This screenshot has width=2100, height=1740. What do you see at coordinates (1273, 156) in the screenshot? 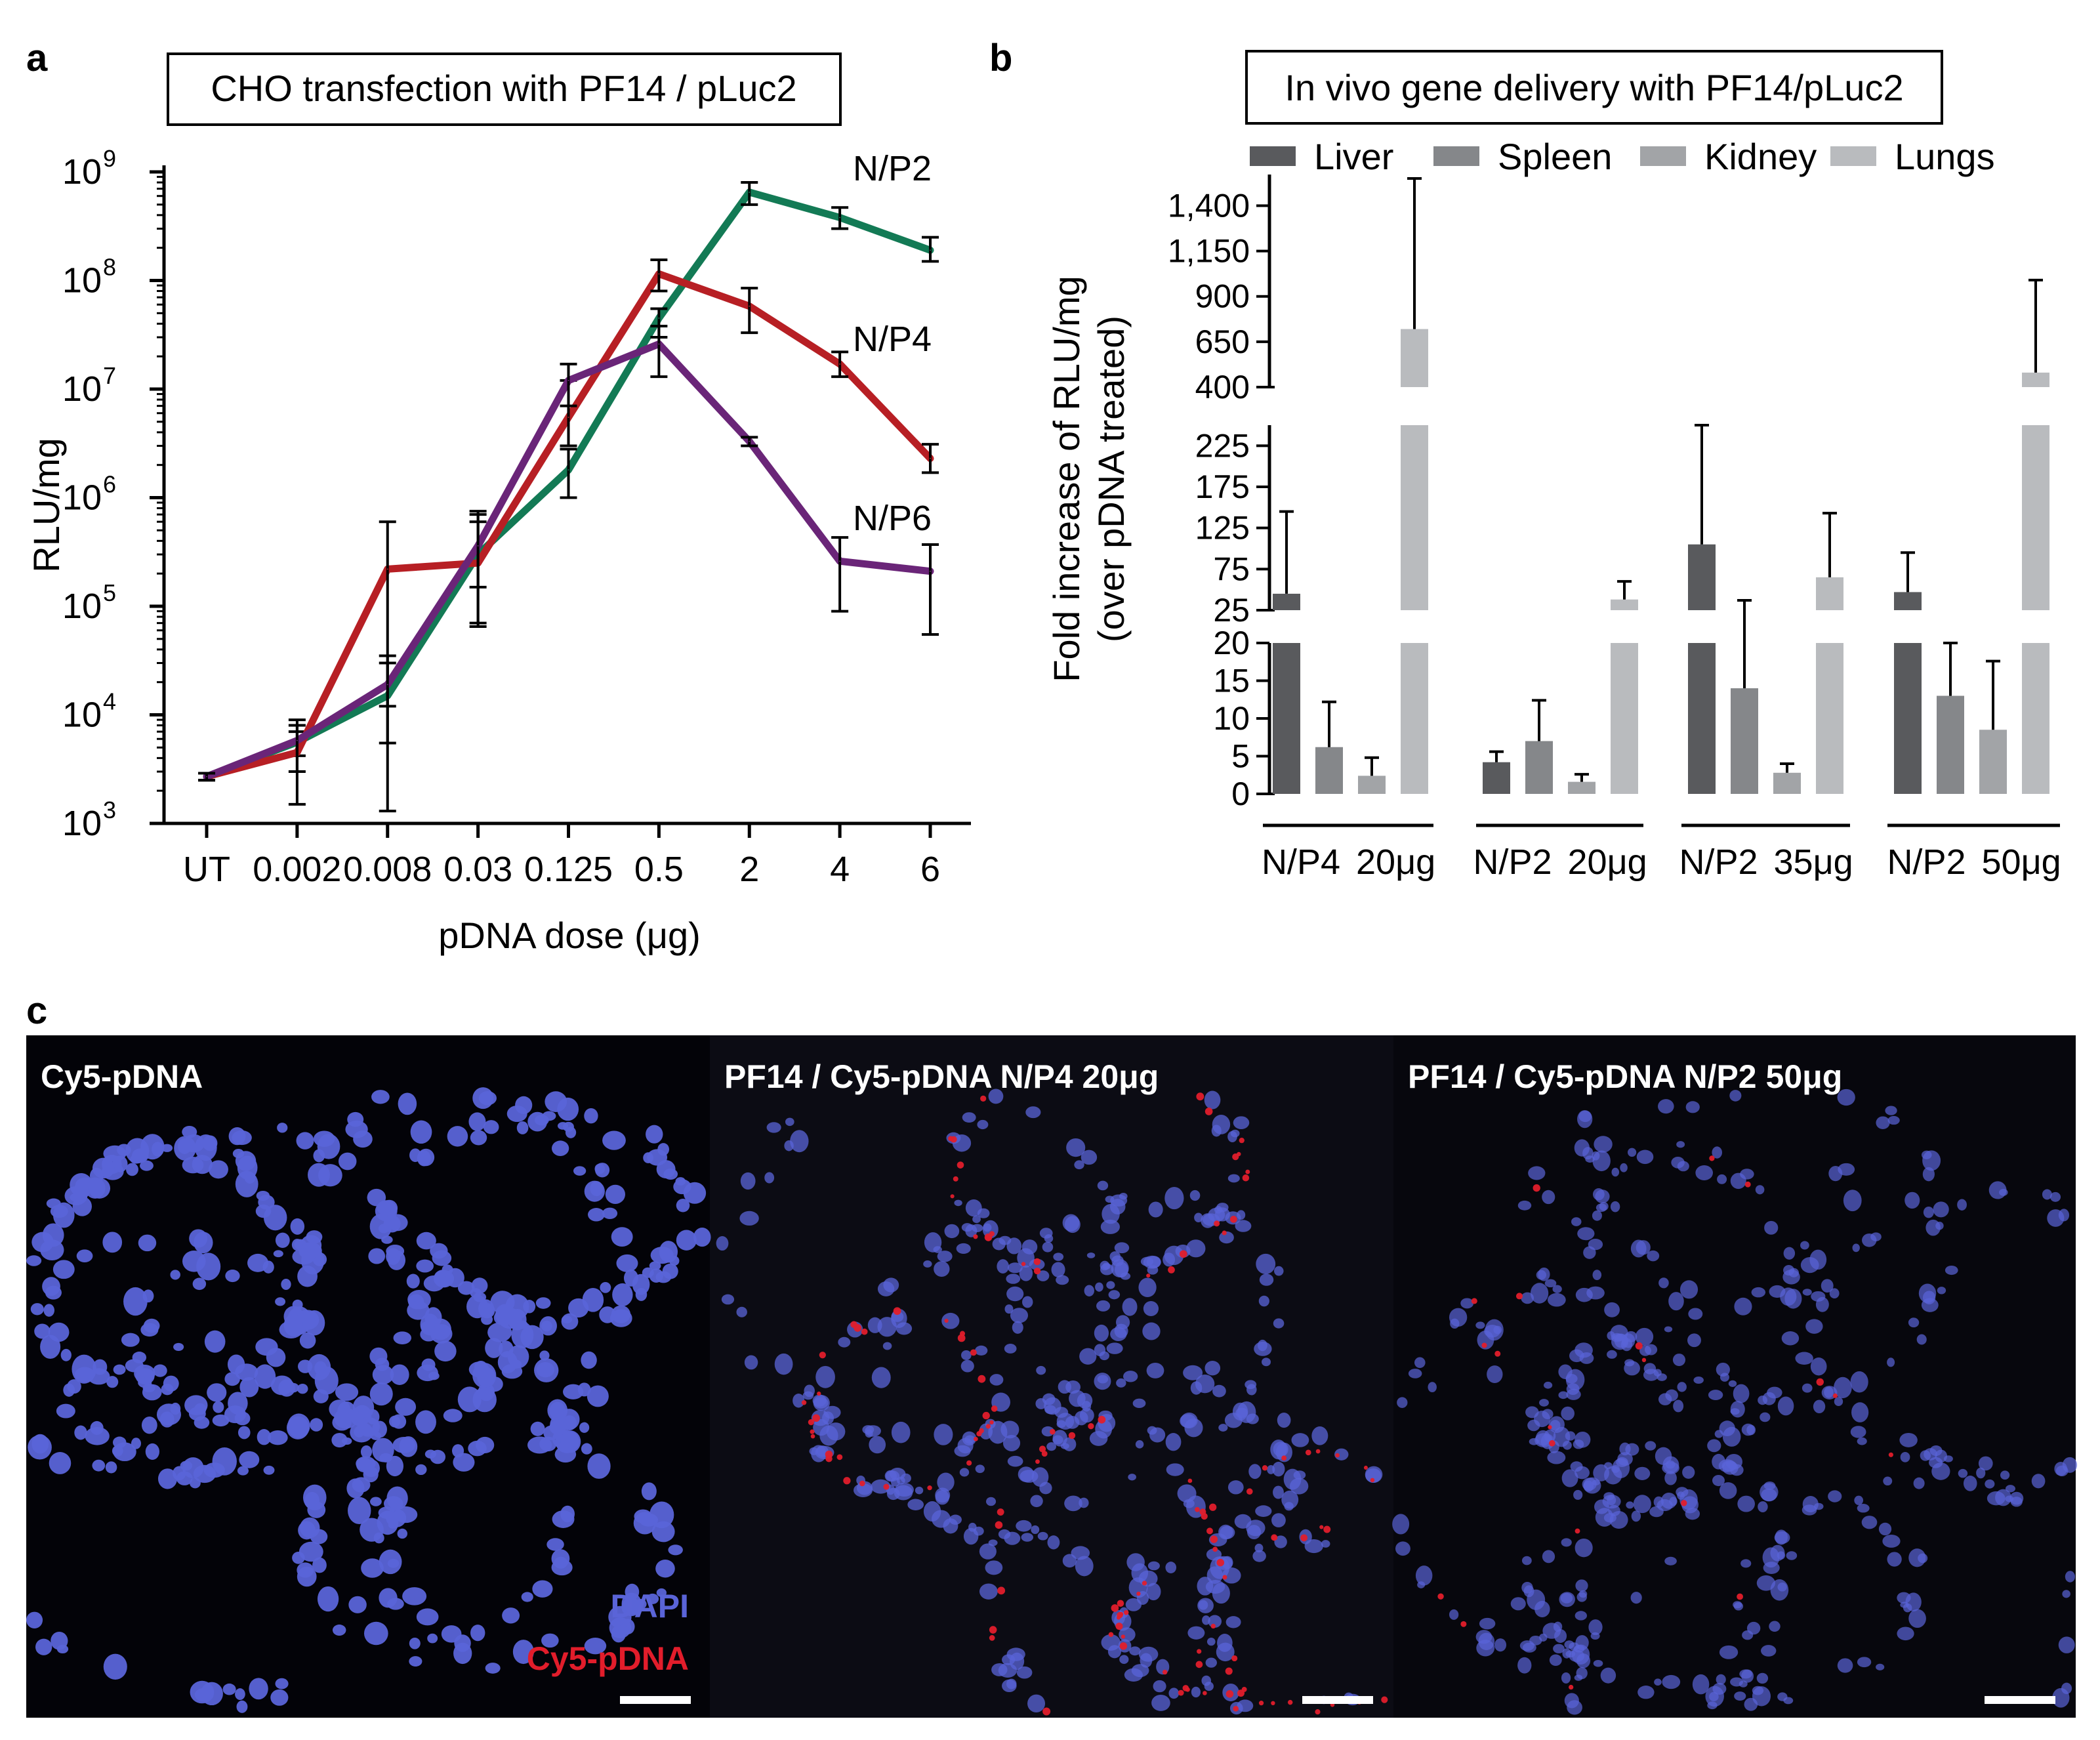
I see `legend-swatch-liver` at bounding box center [1273, 156].